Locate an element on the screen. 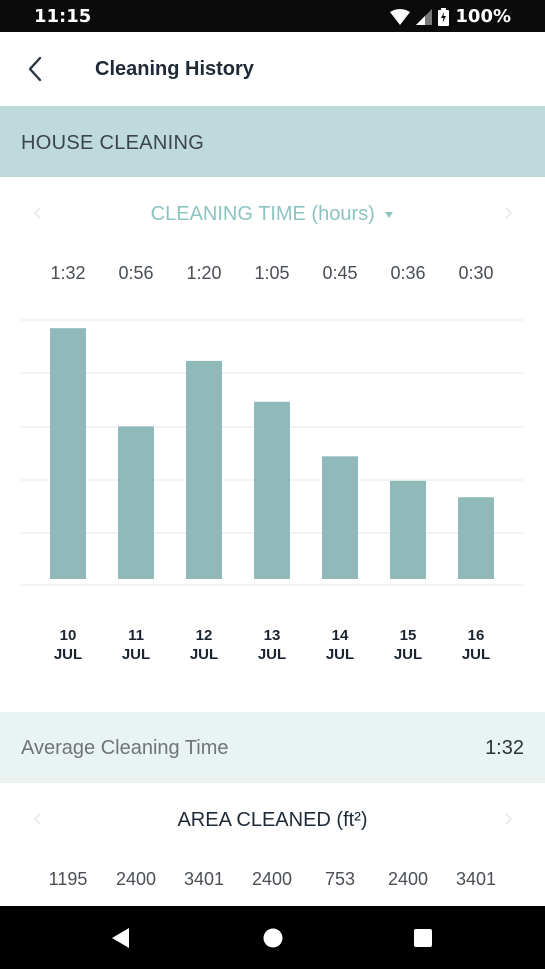  average-label: Average Cleaning Time is located at coordinates (125, 748).